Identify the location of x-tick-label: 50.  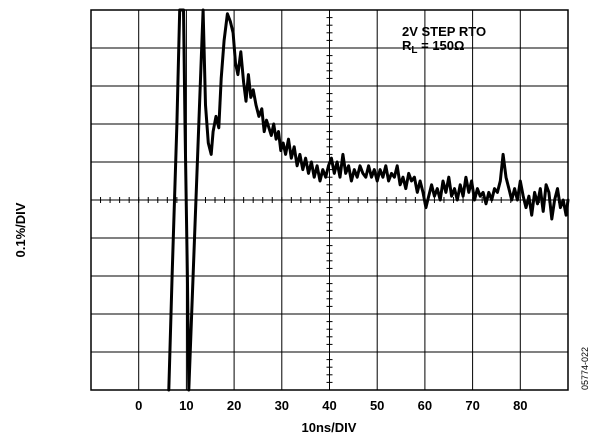
(377, 405).